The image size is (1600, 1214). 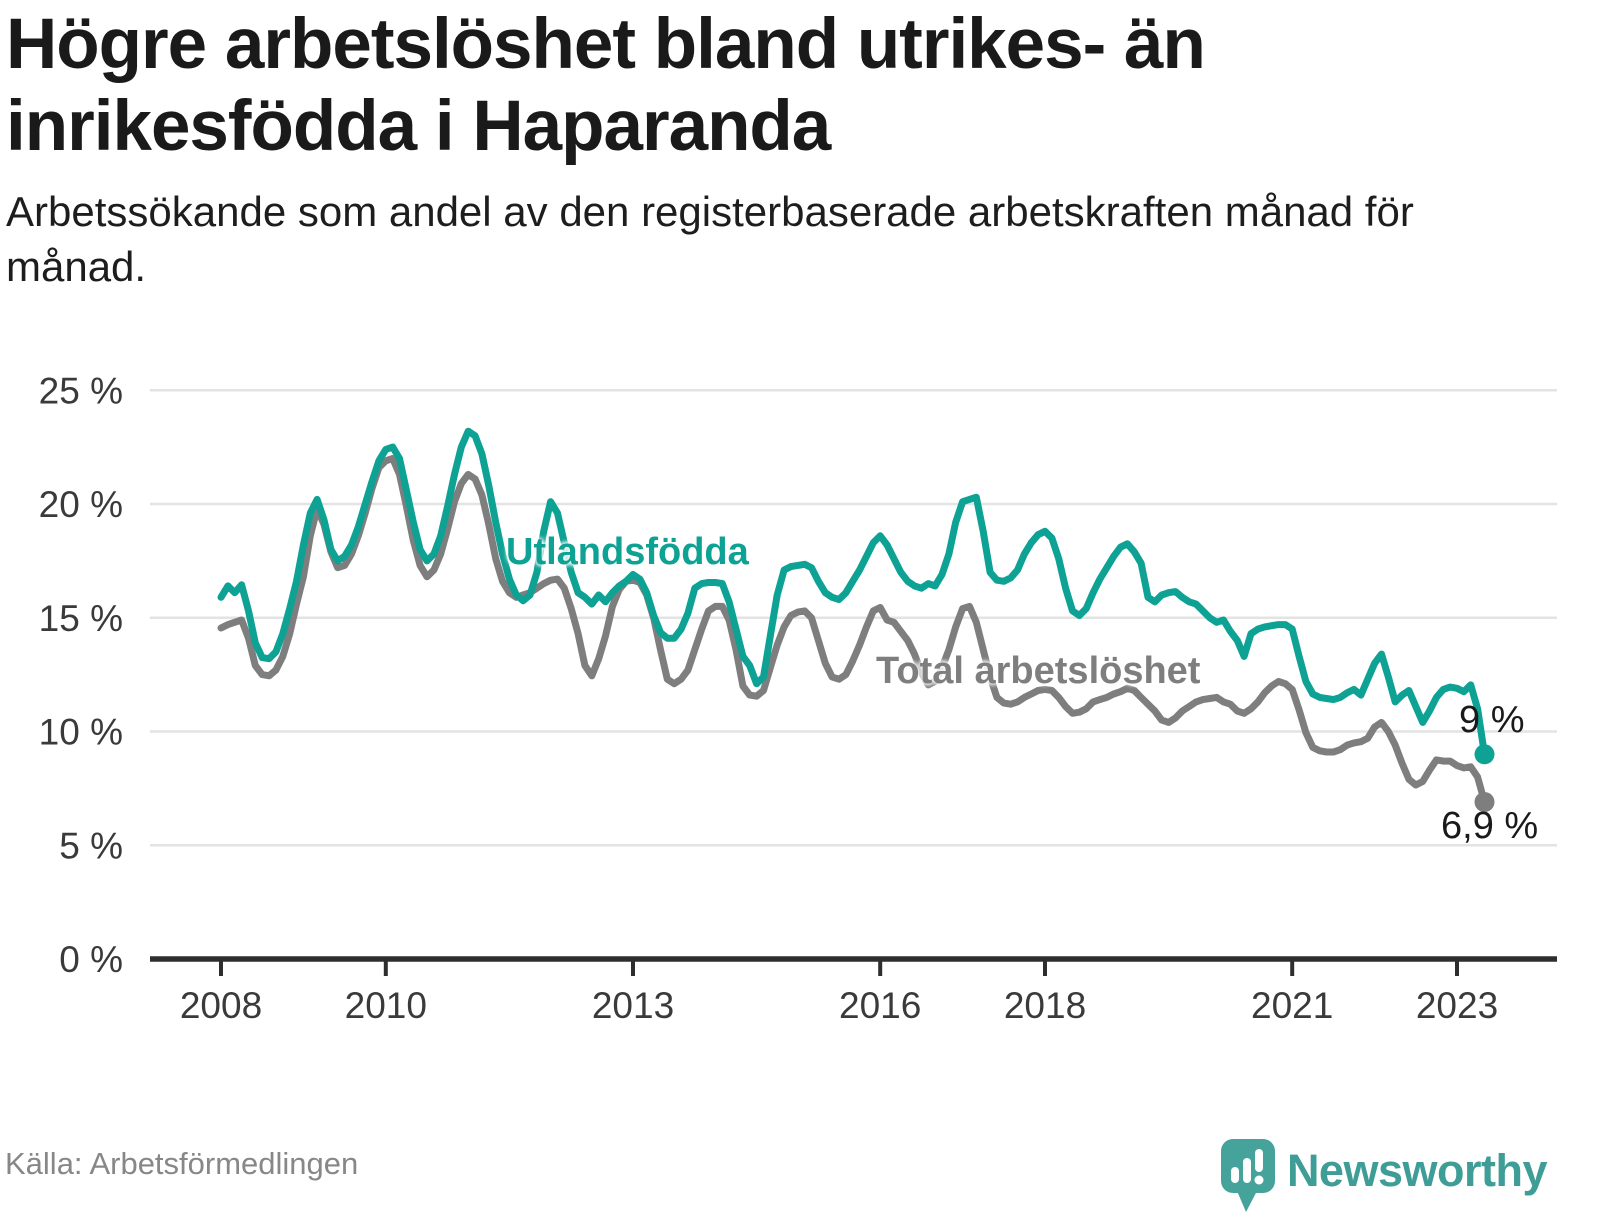 I want to click on x-tick-label: 2021, so click(x=1292, y=1005).